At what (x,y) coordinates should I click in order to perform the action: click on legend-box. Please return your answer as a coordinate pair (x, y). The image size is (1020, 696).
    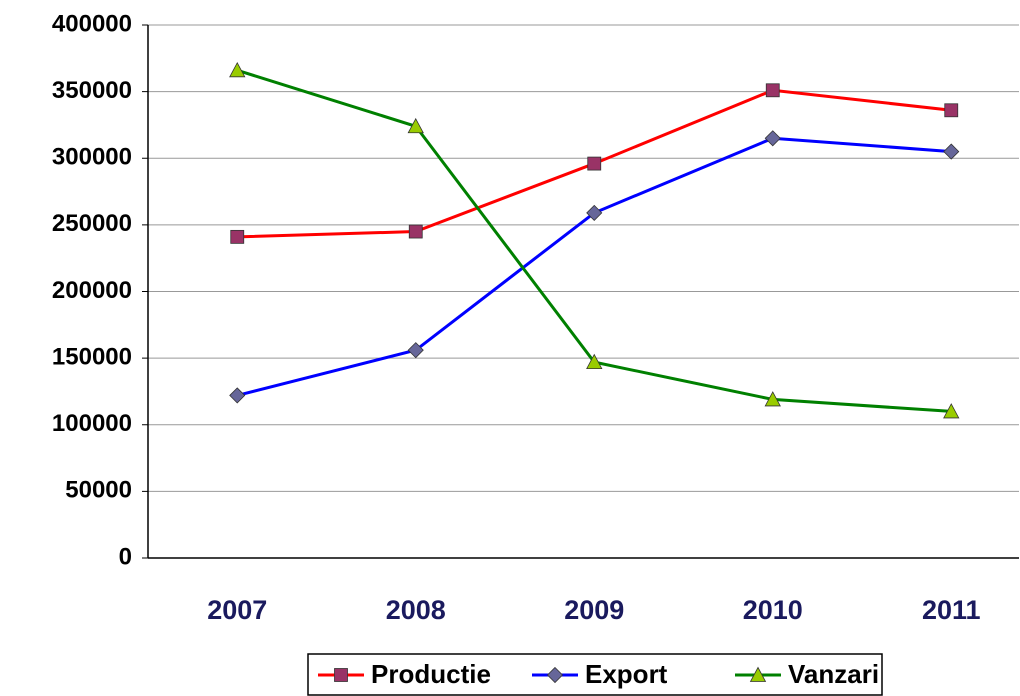
    Looking at the image, I should click on (595, 674).